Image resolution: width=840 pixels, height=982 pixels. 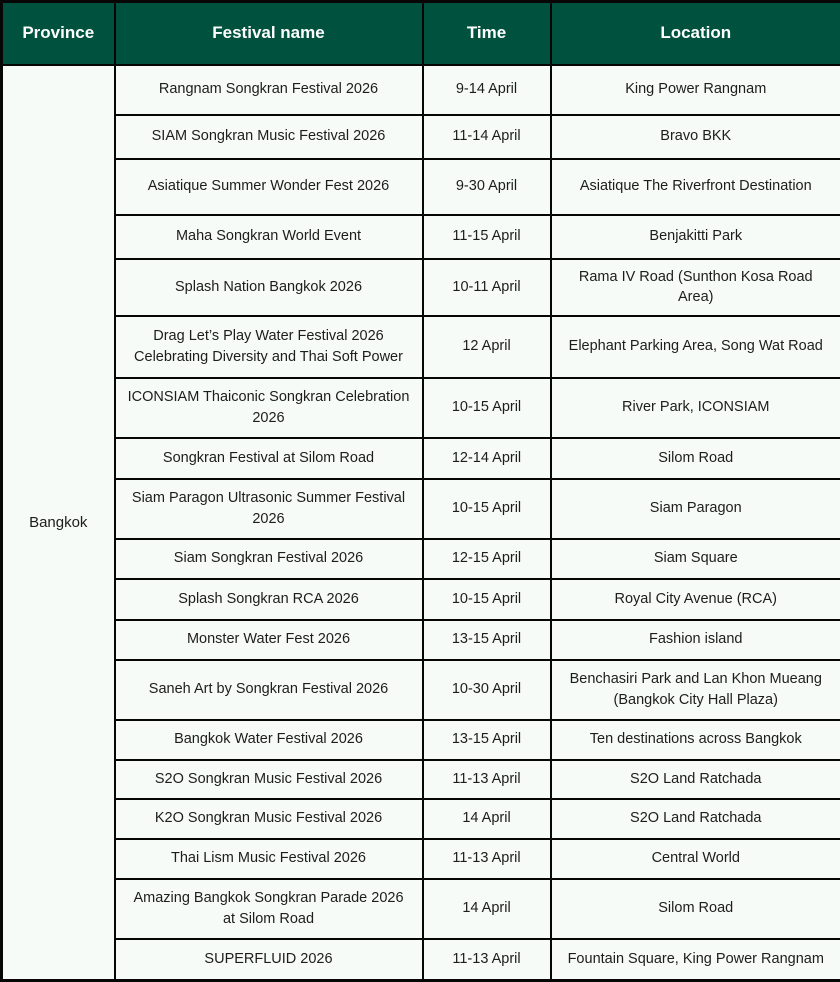 I want to click on festival-cell: Rangnam Songkran Festival 2026, so click(x=269, y=90).